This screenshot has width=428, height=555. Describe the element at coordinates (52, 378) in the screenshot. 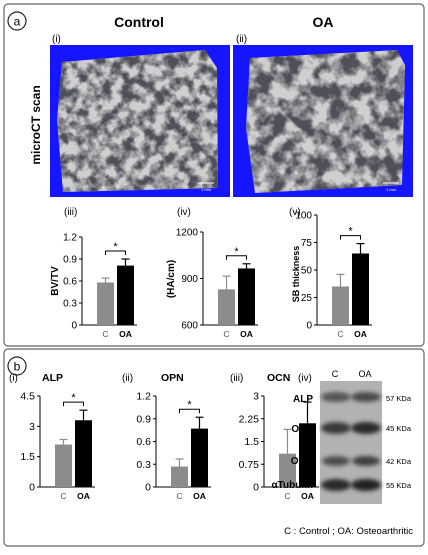

I see `chart-title: ALP` at that location.